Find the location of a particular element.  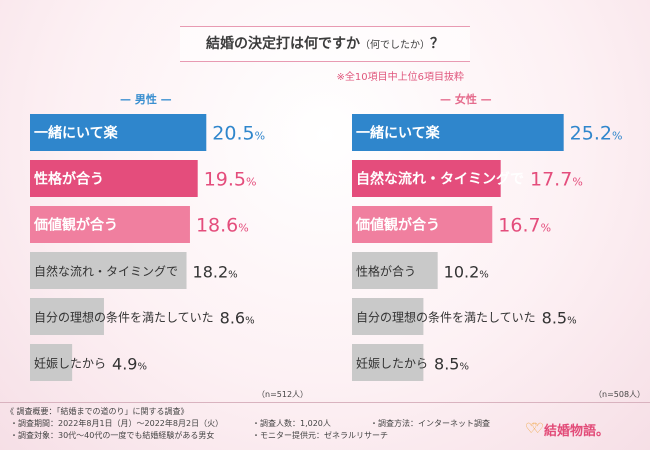

male-category-label-5: 妊娠したから is located at coordinates (70, 364).